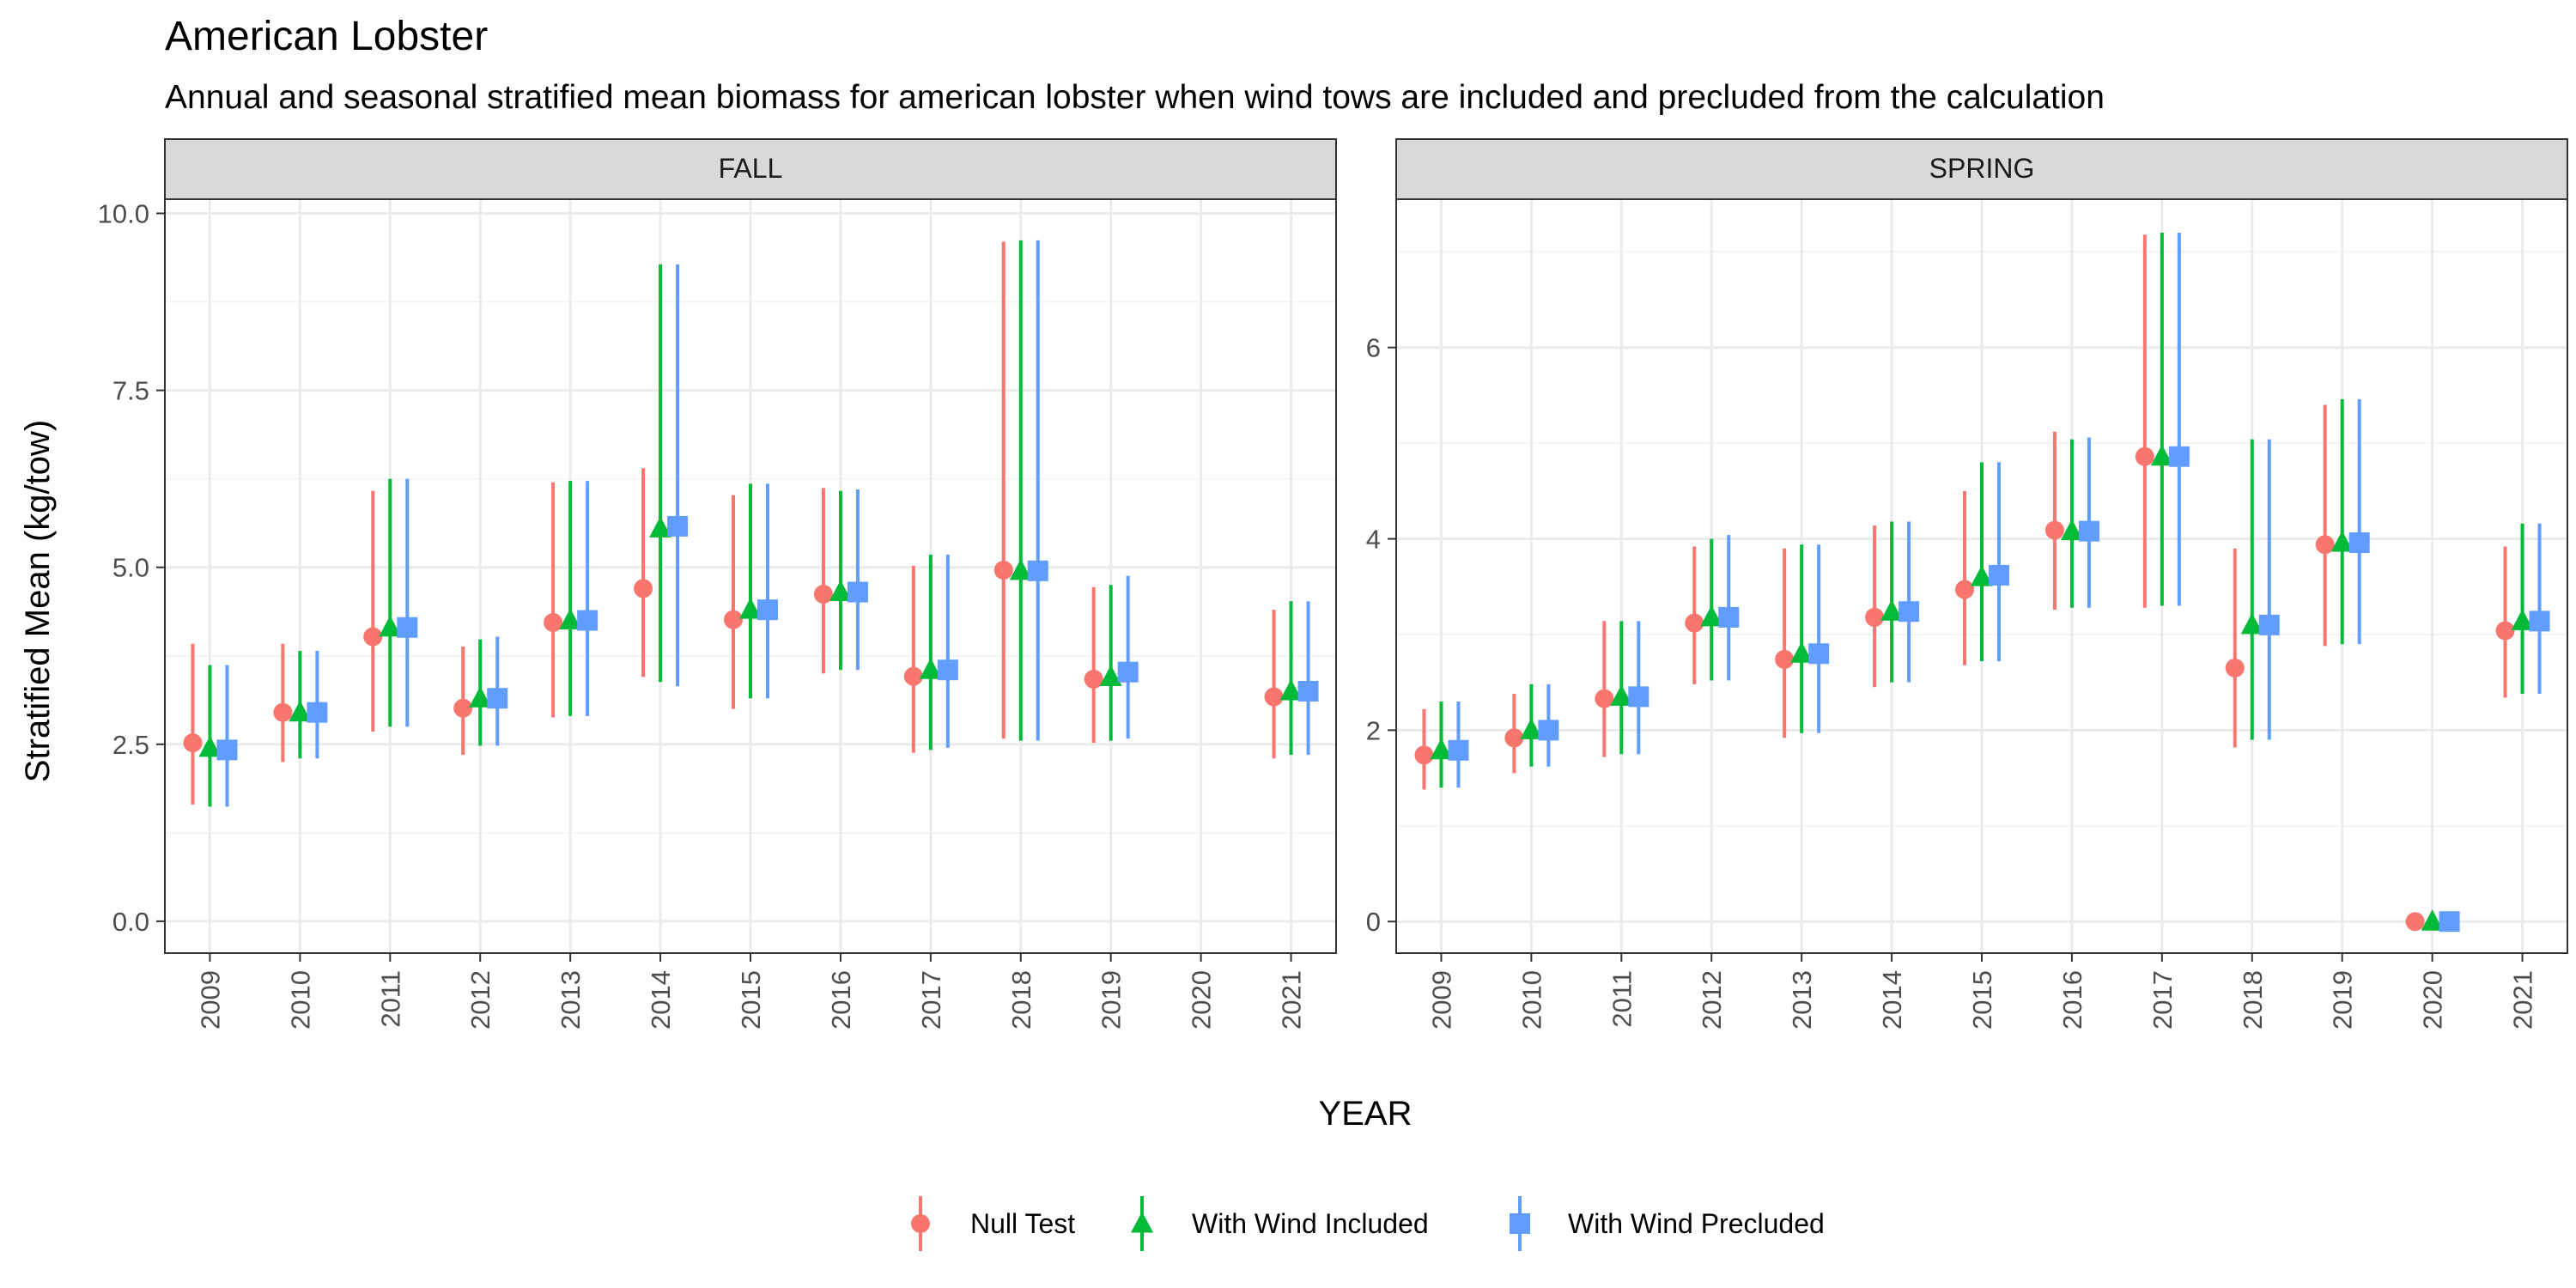  I want to click on y-axis-label: Stratified Mean (kg/tow), so click(38, 601).